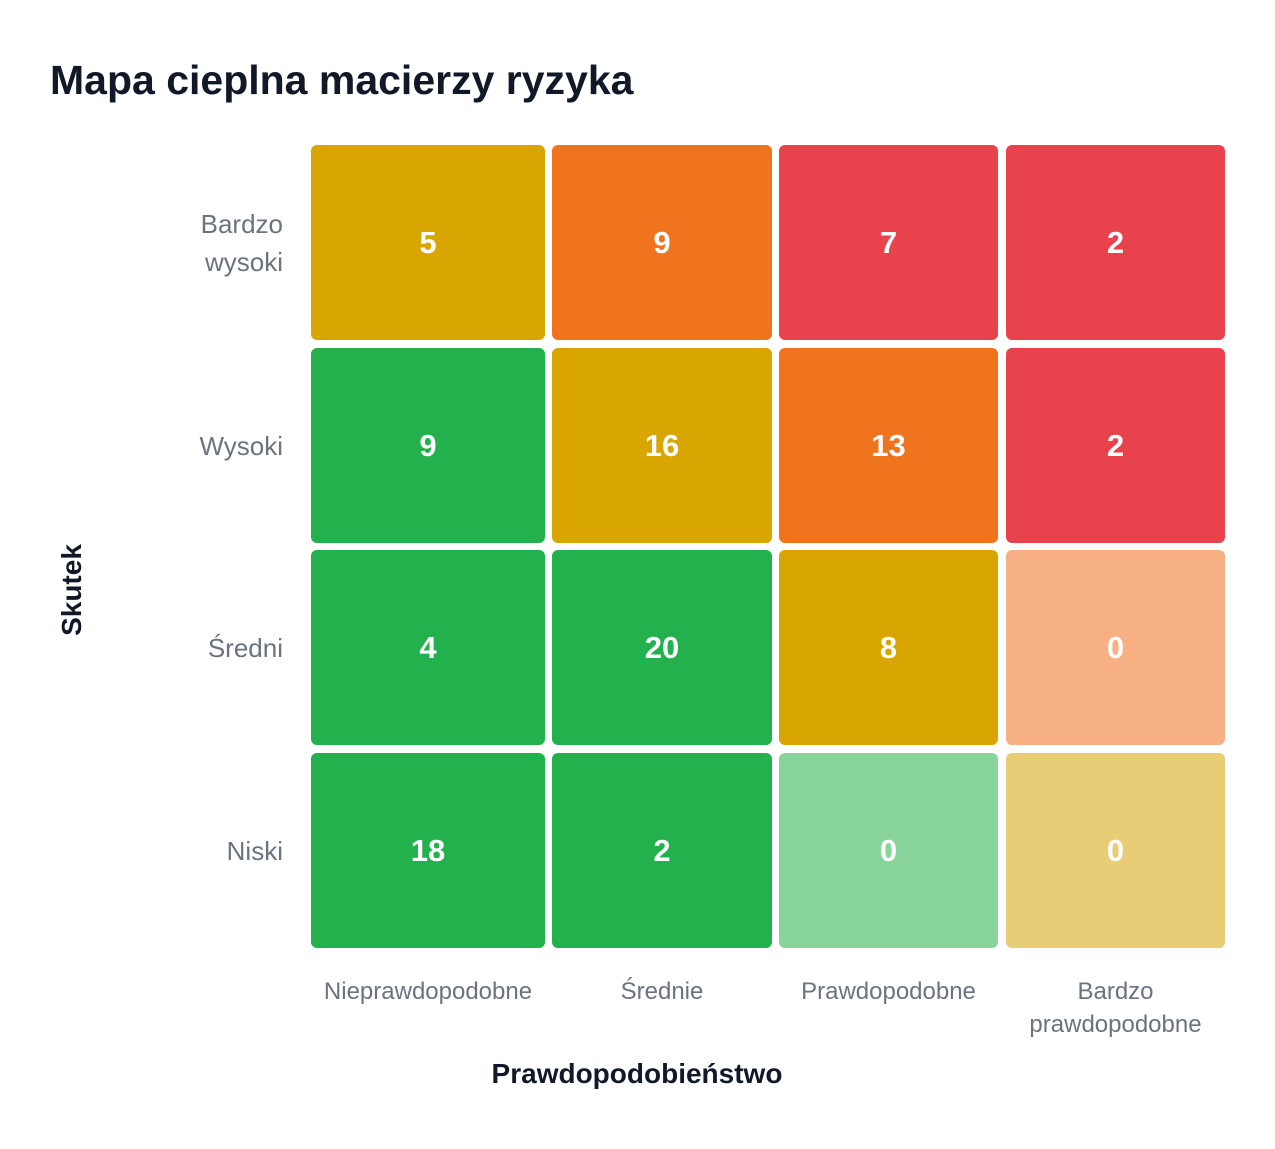 This screenshot has width=1275, height=1149. What do you see at coordinates (662, 647) in the screenshot?
I see `heatmap-cell: 20` at bounding box center [662, 647].